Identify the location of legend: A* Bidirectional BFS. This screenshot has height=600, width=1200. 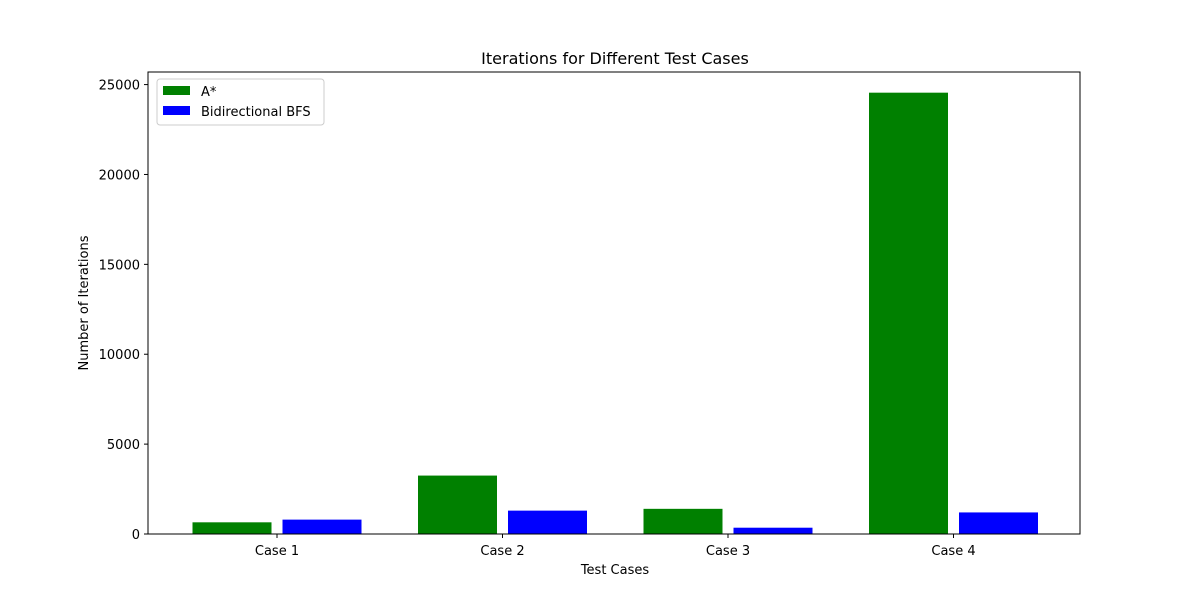
(240, 102).